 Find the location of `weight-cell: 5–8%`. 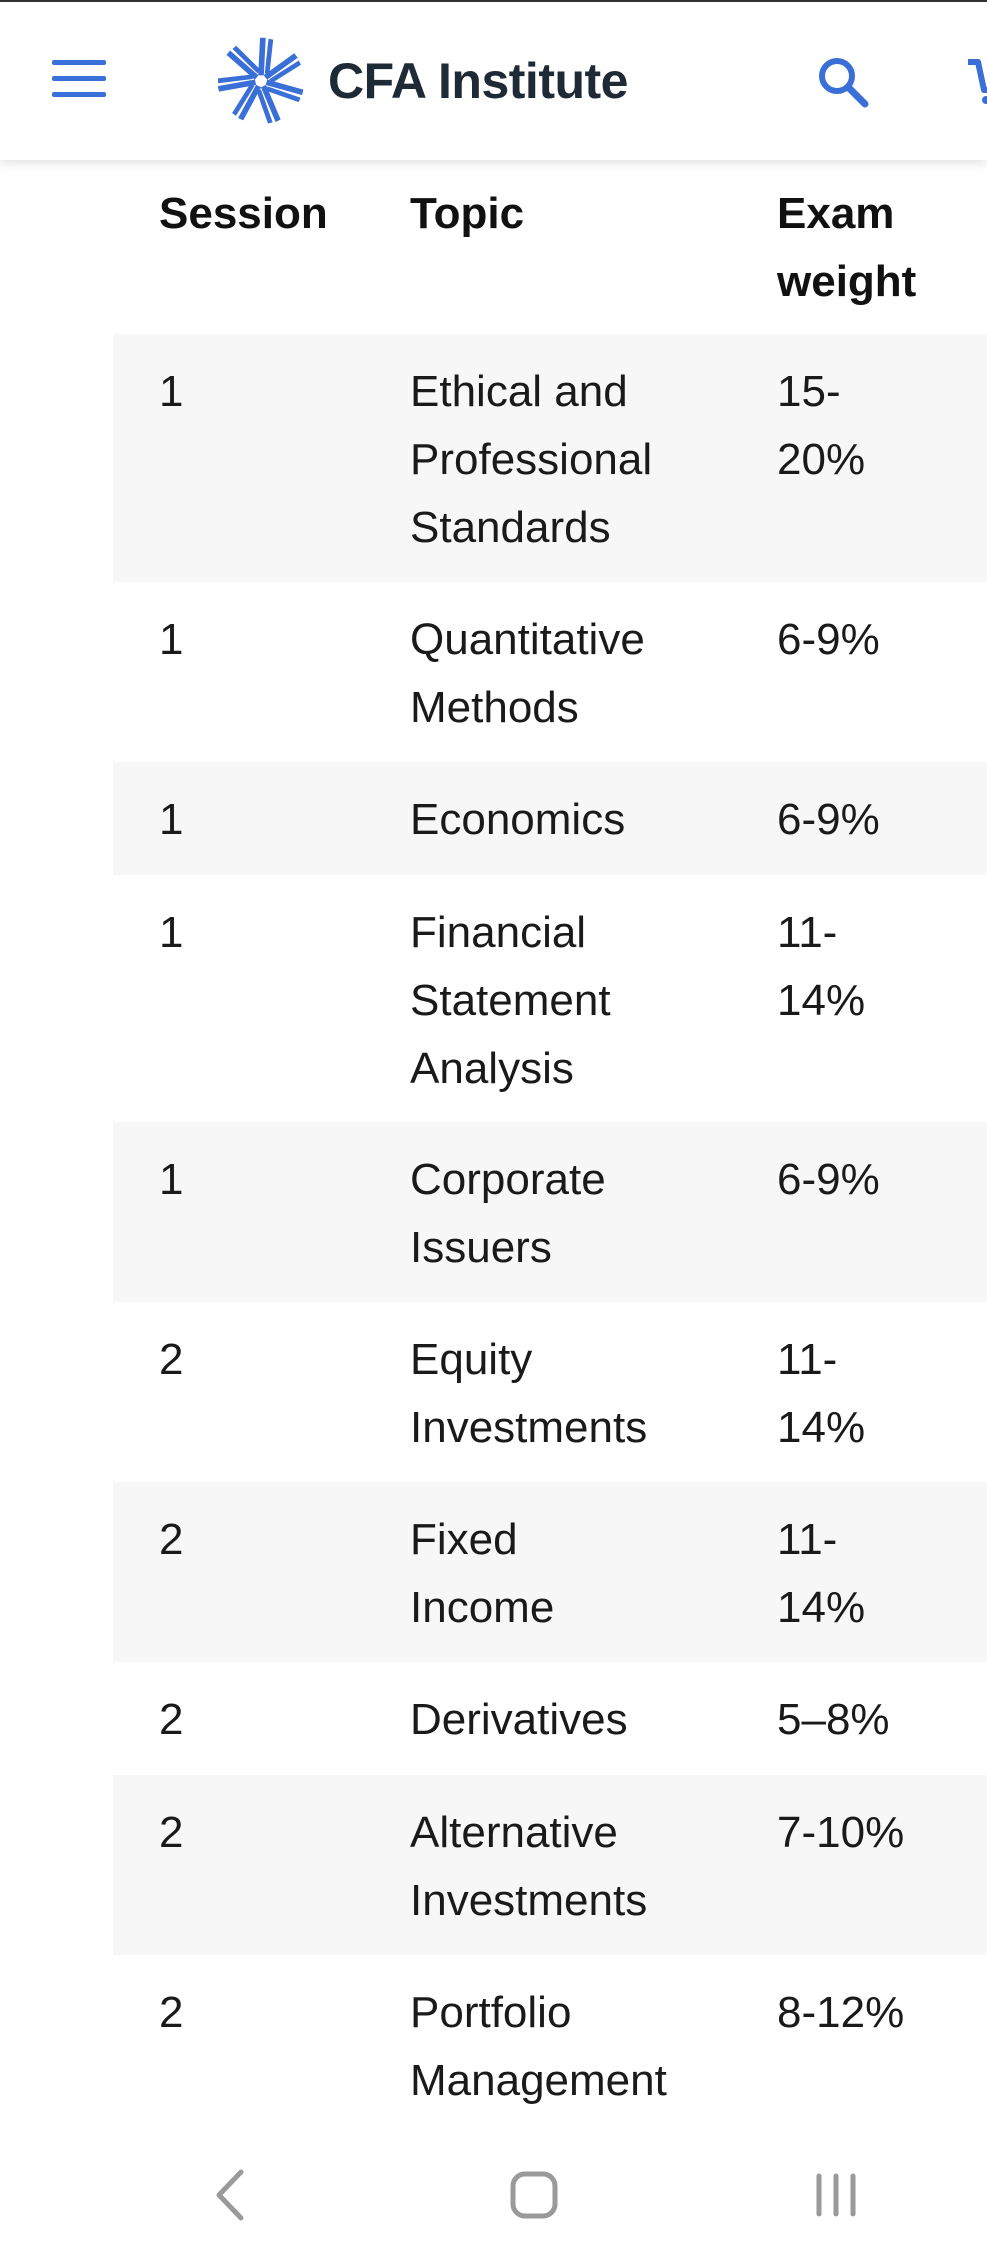

weight-cell: 5–8% is located at coordinates (833, 1719).